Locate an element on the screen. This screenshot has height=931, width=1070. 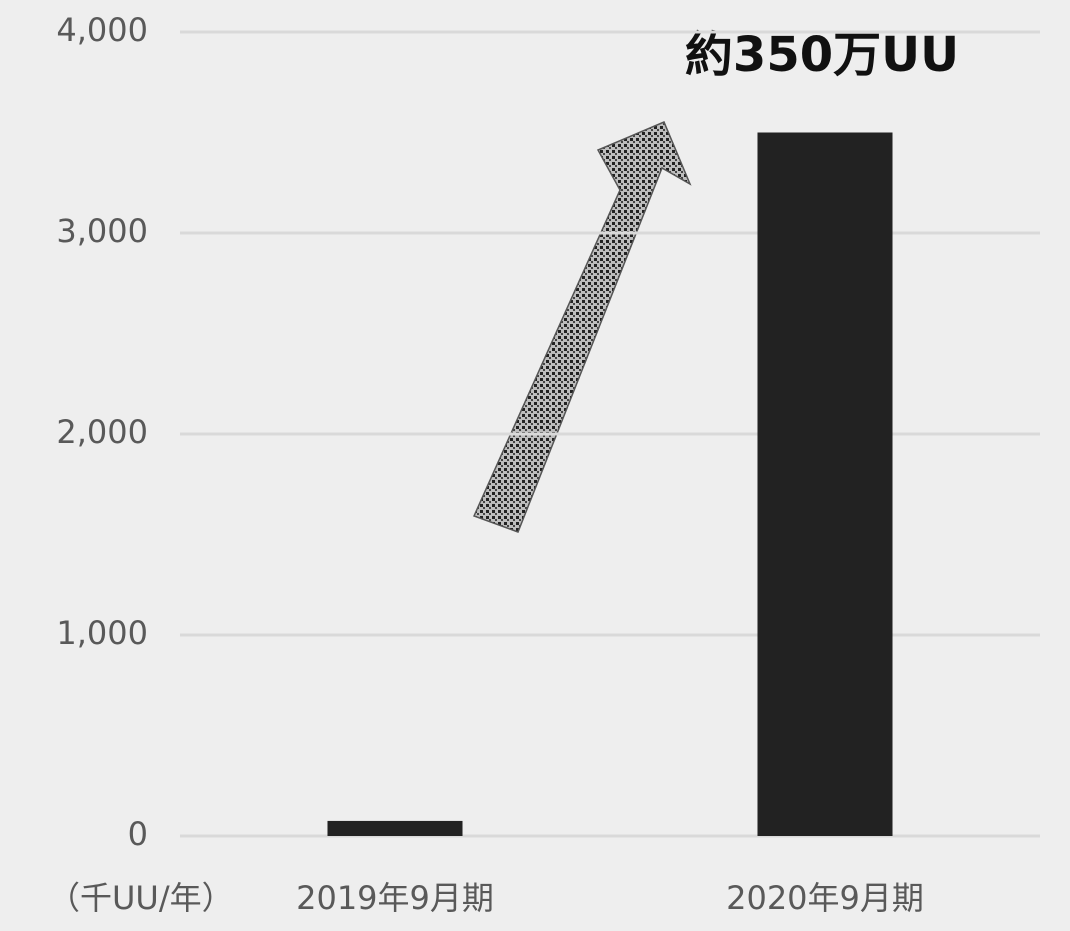
growth-arrow is located at coordinates (582, 327).